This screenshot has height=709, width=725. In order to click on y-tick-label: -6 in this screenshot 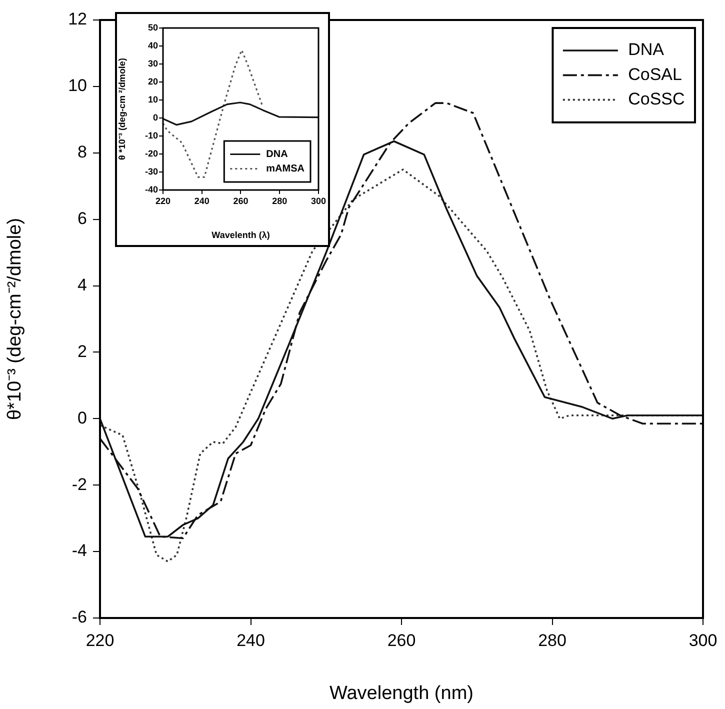, I will do `click(79, 617)`.